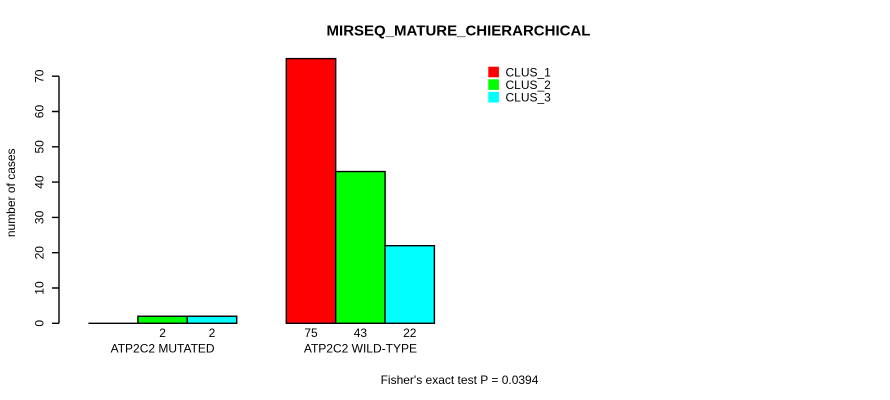 This screenshot has width=890, height=400. I want to click on svg-text: 0, so click(40, 323).